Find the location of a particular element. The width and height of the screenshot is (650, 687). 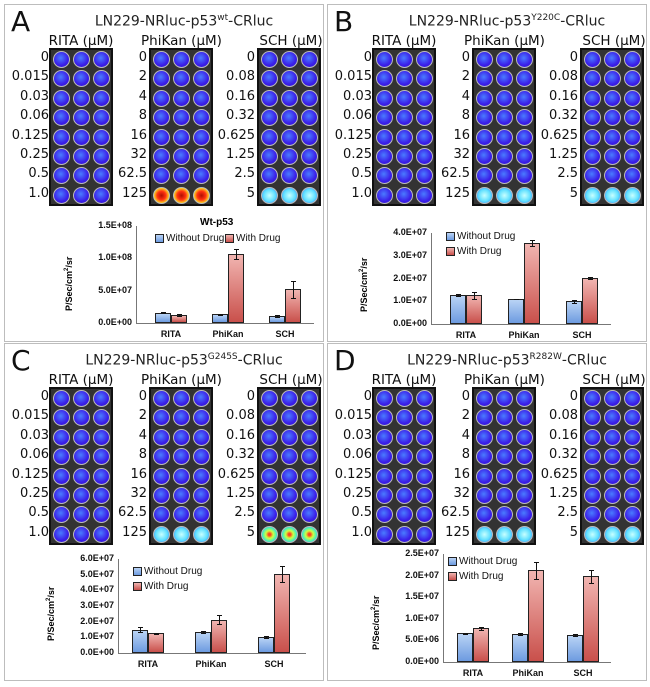

legend-label: Without Drug is located at coordinates (486, 236).